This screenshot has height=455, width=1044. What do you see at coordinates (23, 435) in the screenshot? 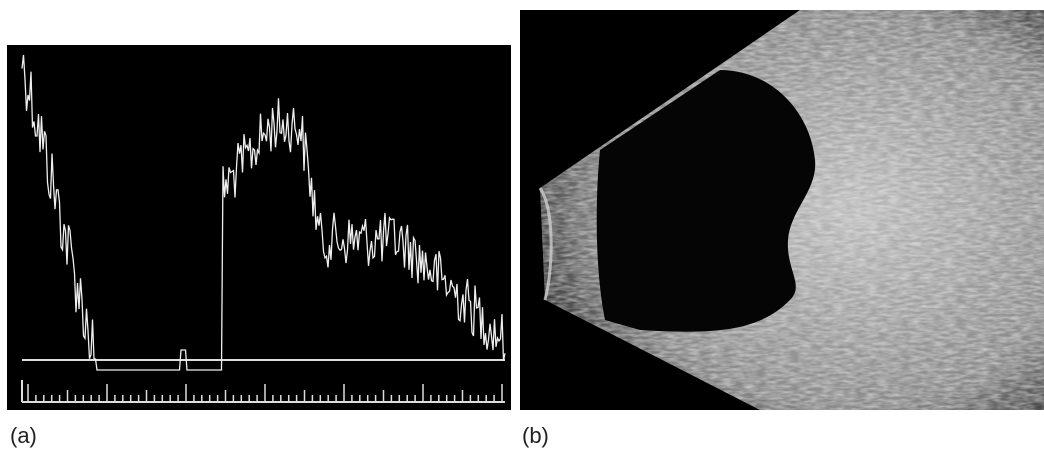
I see `panel-label: (a)` at bounding box center [23, 435].